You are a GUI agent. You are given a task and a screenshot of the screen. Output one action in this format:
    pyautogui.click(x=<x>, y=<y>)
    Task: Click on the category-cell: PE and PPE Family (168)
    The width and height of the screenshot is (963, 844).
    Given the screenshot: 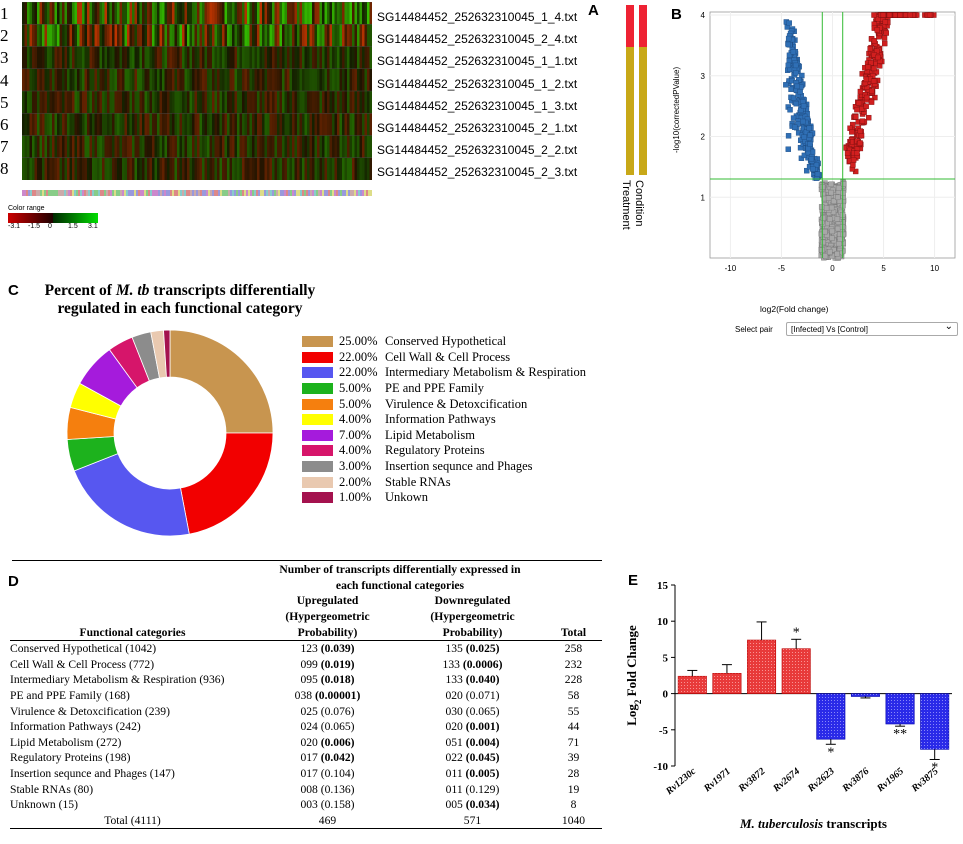 What is the action you would take?
    pyautogui.click(x=70, y=696)
    